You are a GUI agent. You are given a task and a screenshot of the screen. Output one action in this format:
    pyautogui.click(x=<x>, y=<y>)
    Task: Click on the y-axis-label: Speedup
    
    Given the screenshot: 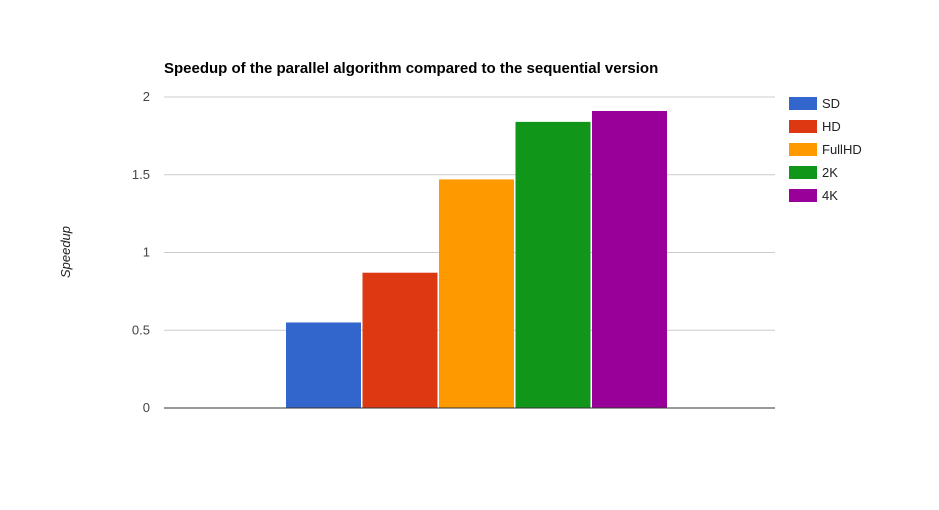 What is the action you would take?
    pyautogui.click(x=65, y=252)
    